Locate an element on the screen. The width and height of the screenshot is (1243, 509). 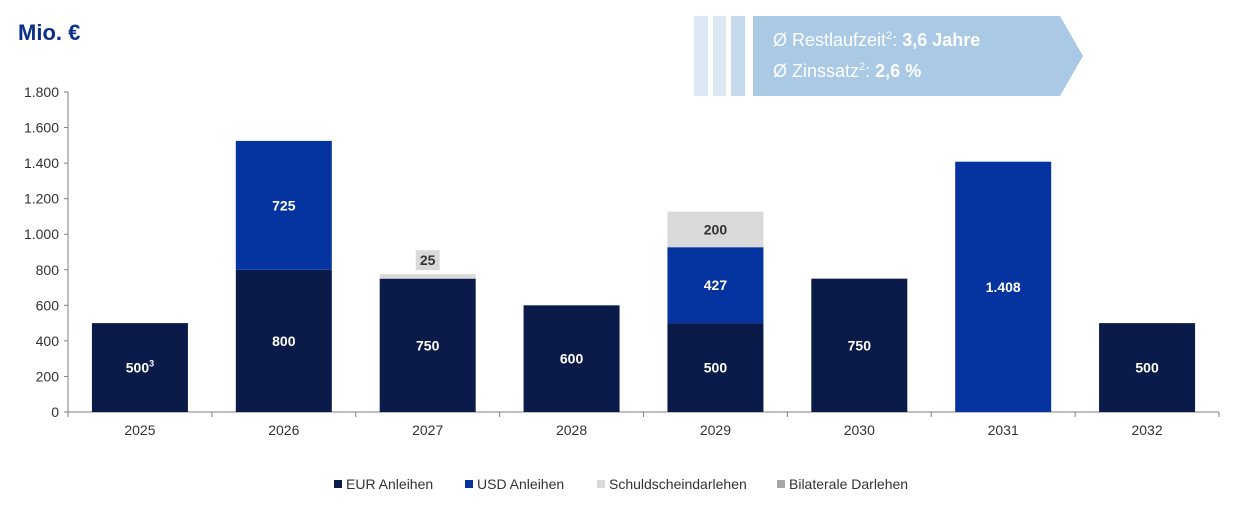
legend-item-bilateral: Bilaterale Darlehen is located at coordinates (842, 484).